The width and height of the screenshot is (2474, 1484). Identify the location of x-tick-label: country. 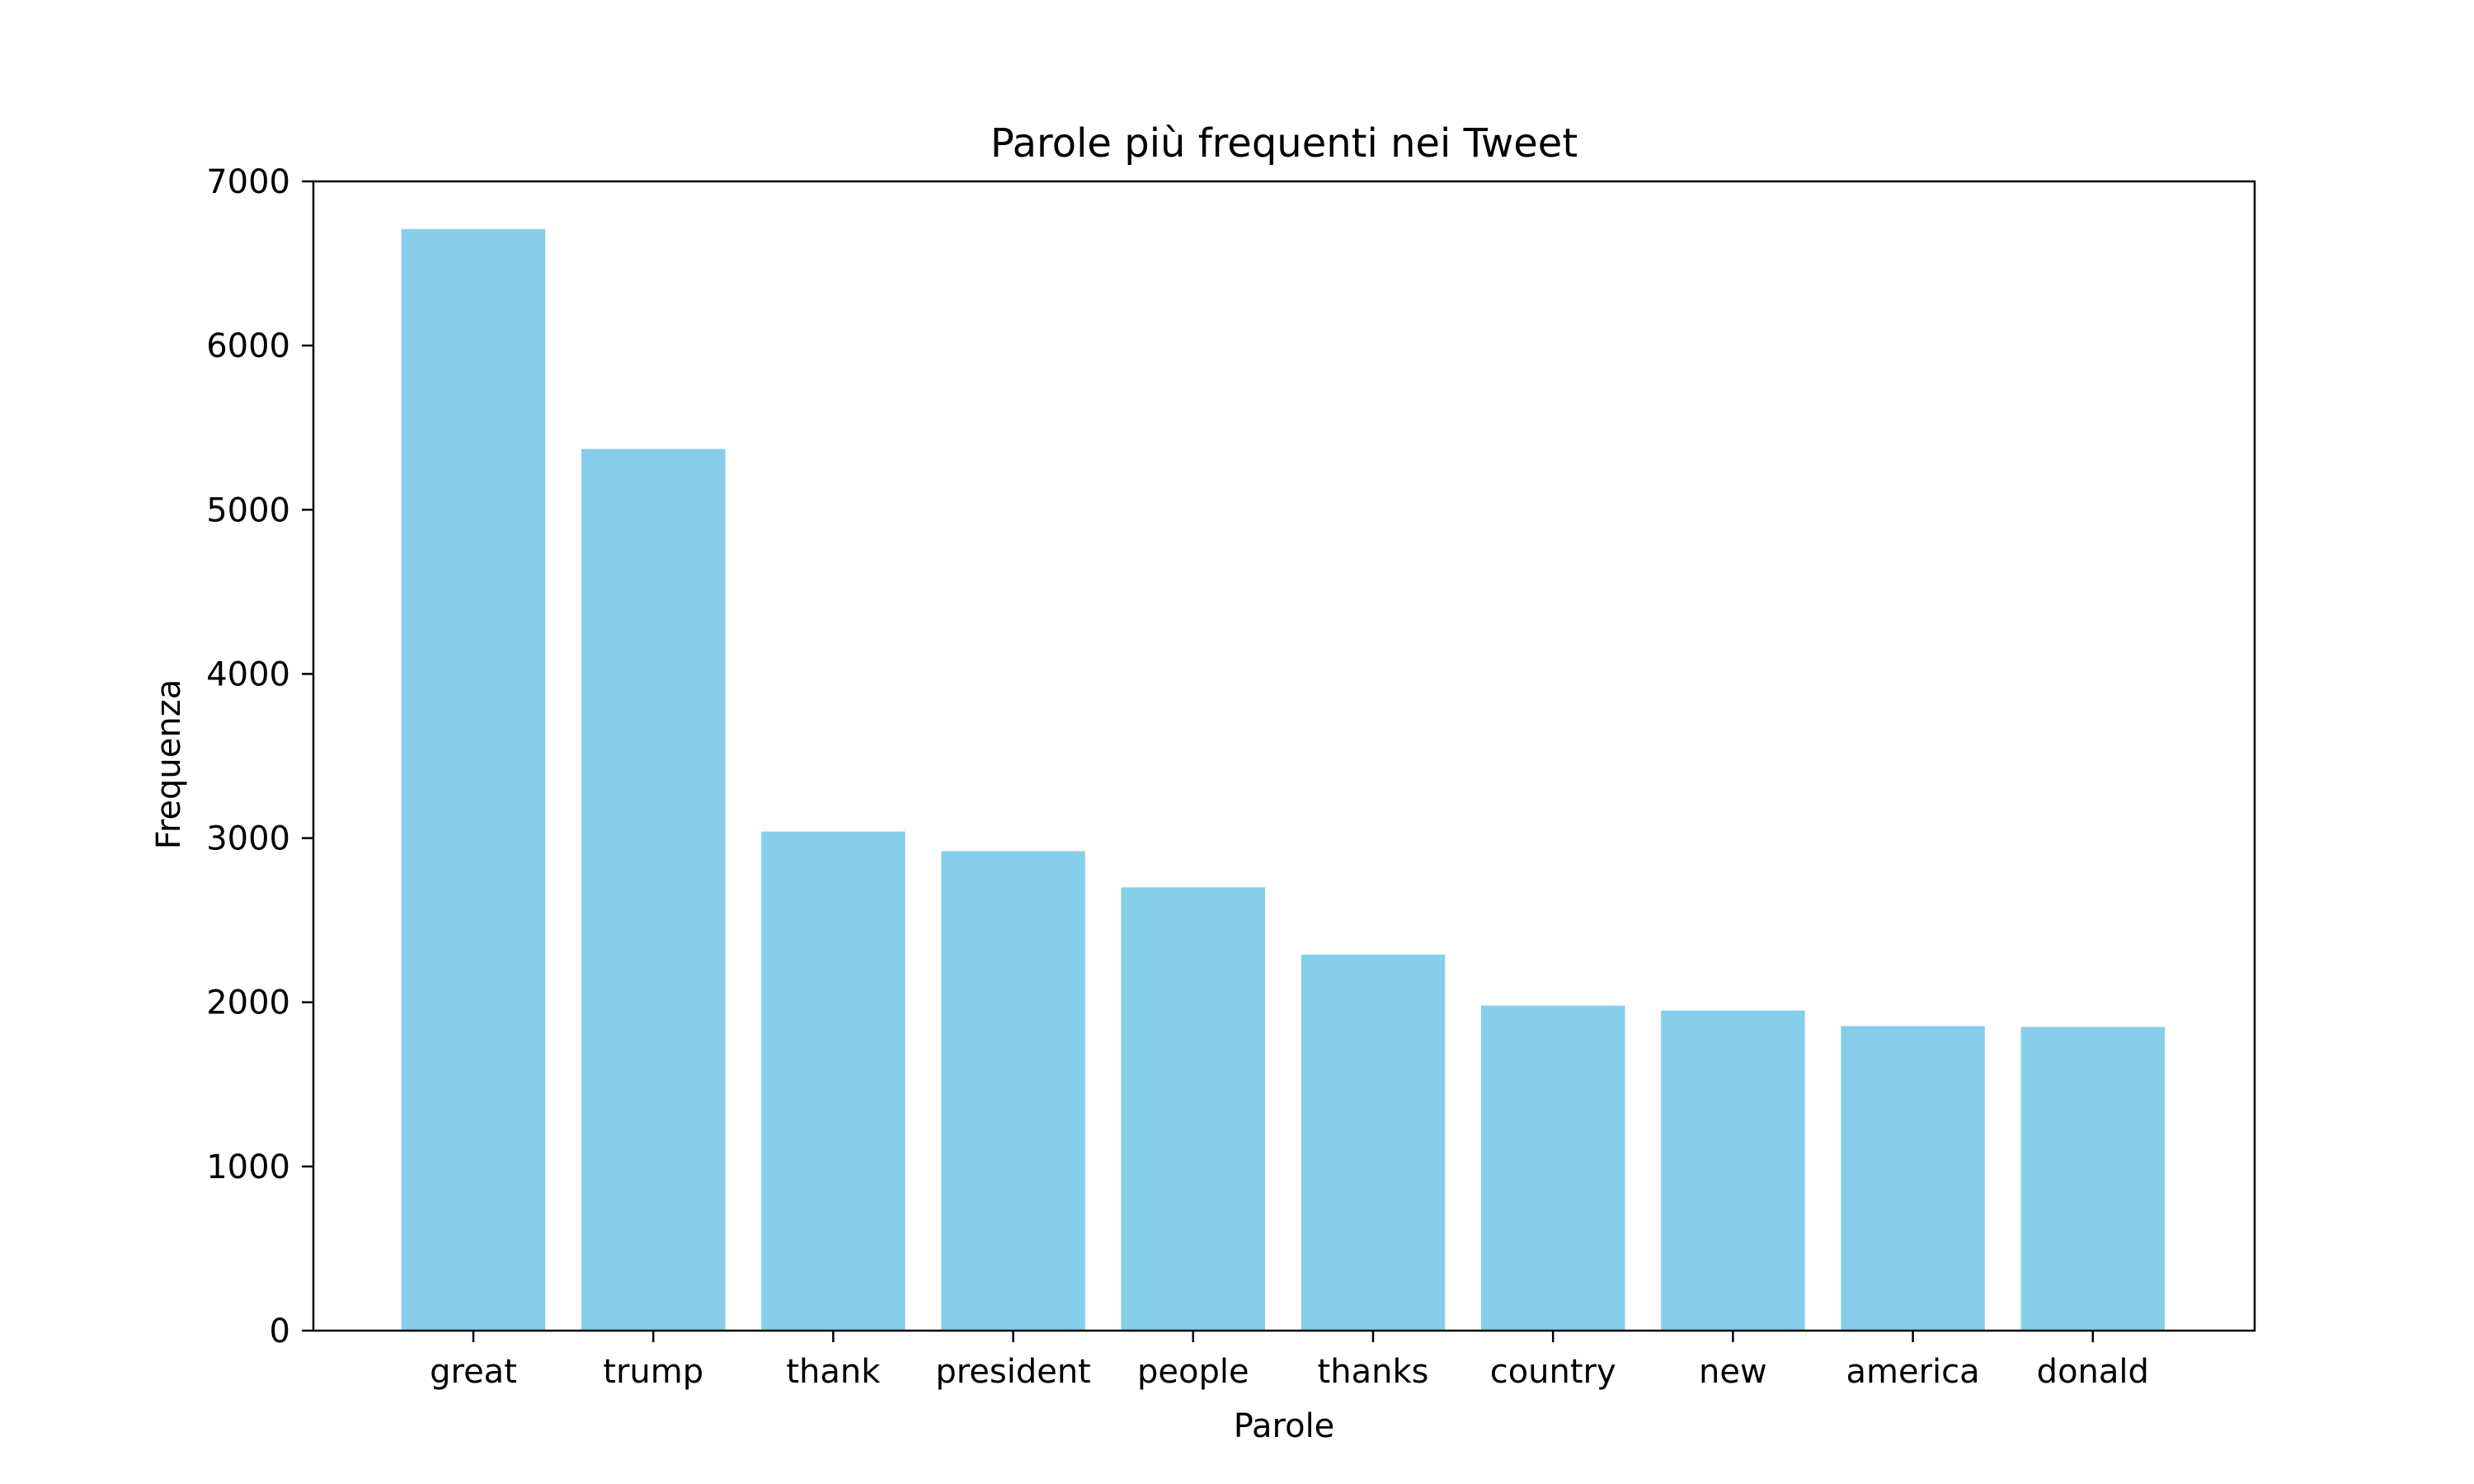
(1553, 1372).